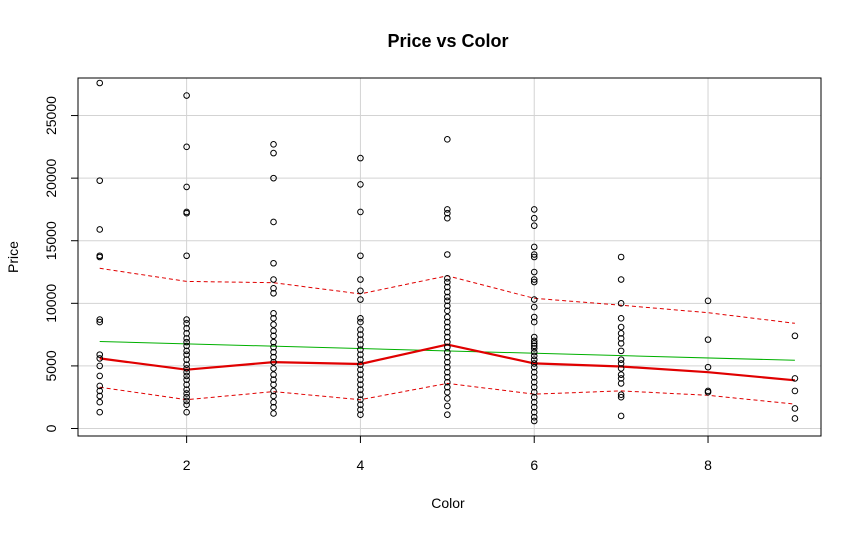 This screenshot has width=861, height=533. Describe the element at coordinates (51, 365) in the screenshot. I see `y-tick-label: 5000` at that location.